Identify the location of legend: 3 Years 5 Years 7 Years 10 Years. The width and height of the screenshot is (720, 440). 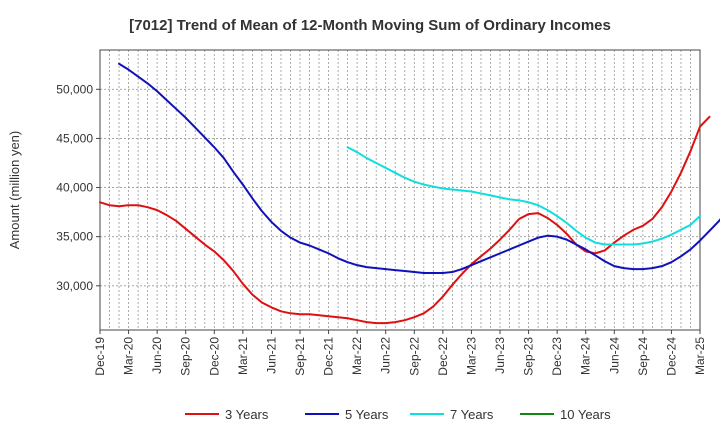
(398, 414).